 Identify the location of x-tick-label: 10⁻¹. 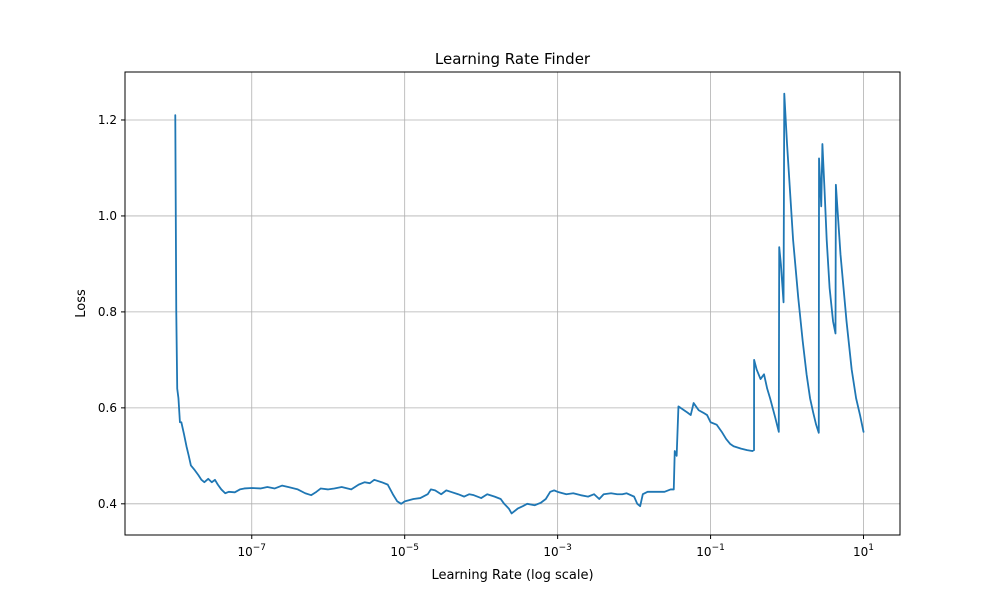
(710, 551).